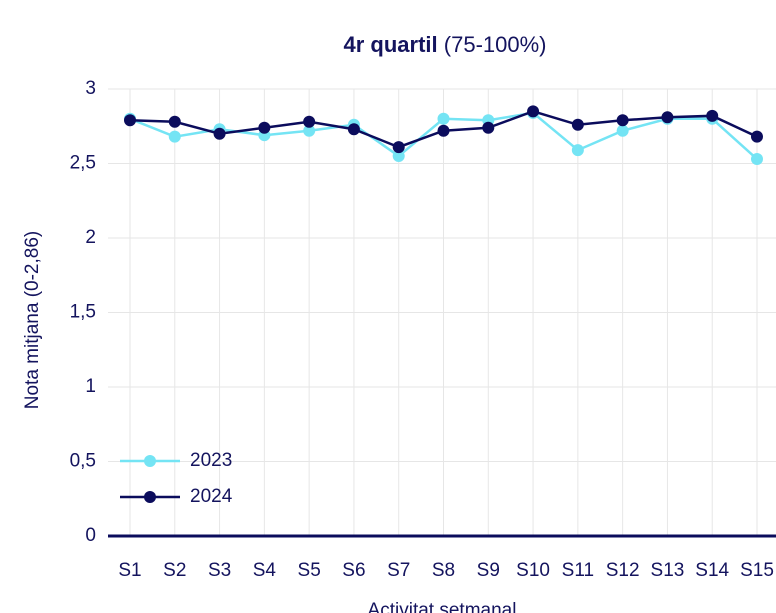 This screenshot has width=776, height=613. Describe the element at coordinates (578, 570) in the screenshot. I see `x-tick-label: S11` at that location.